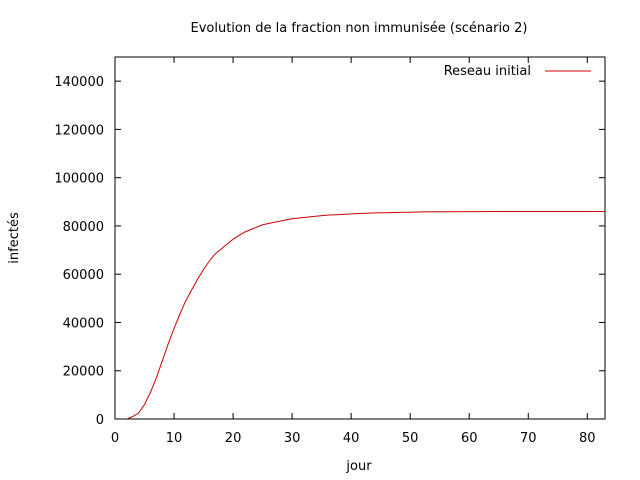 The image size is (640, 480). Describe the element at coordinates (469, 438) in the screenshot. I see `x-tick-label: 60` at that location.